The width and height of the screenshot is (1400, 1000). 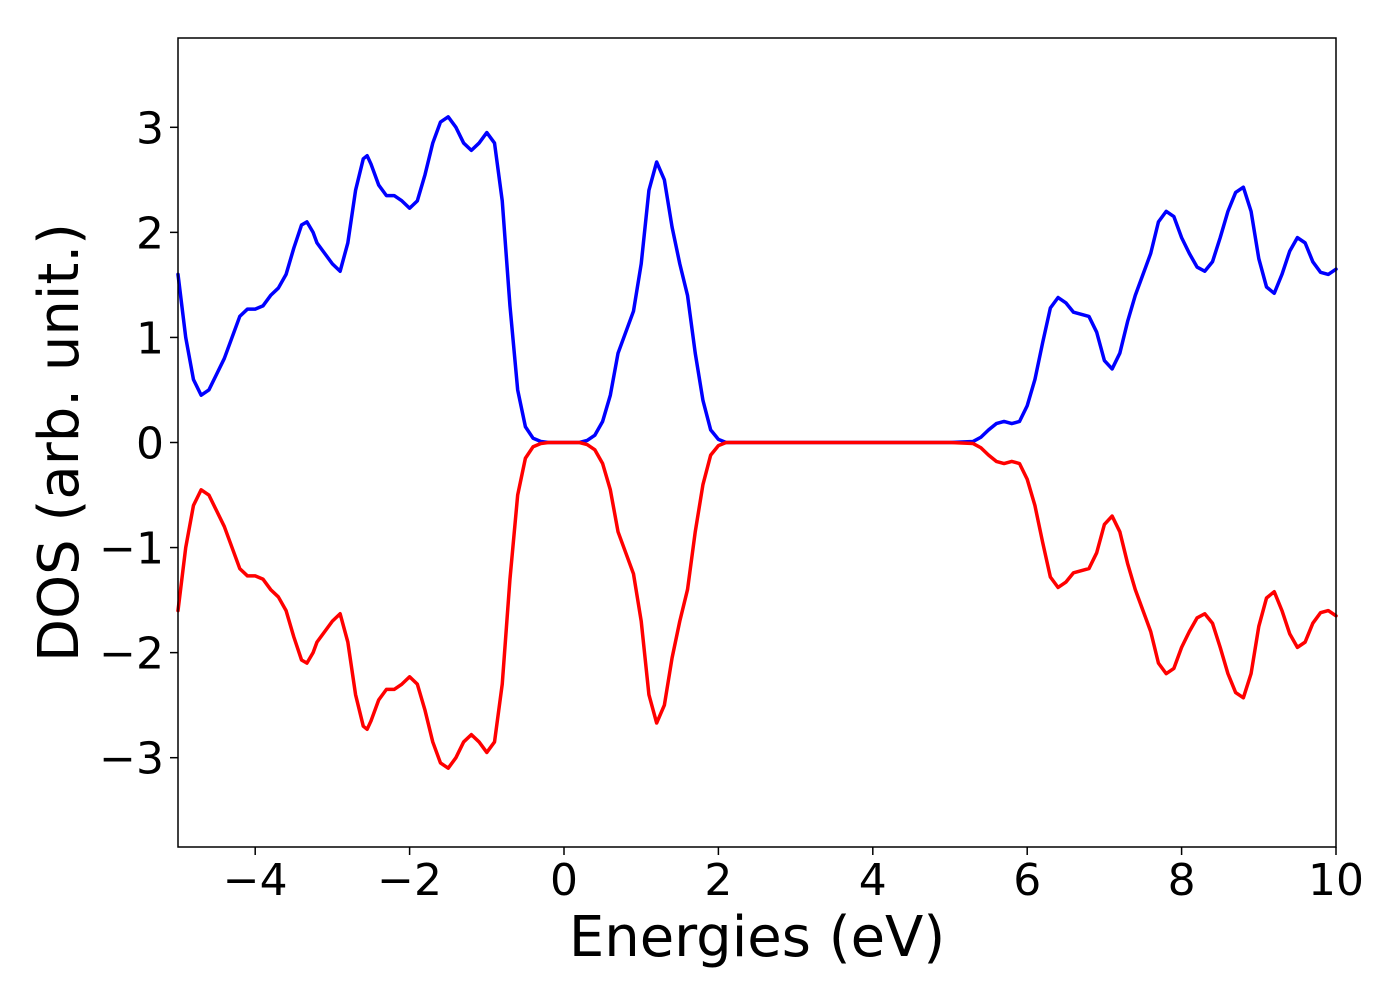 What do you see at coordinates (131, 654) in the screenshot?
I see `y-tick-label: −2` at bounding box center [131, 654].